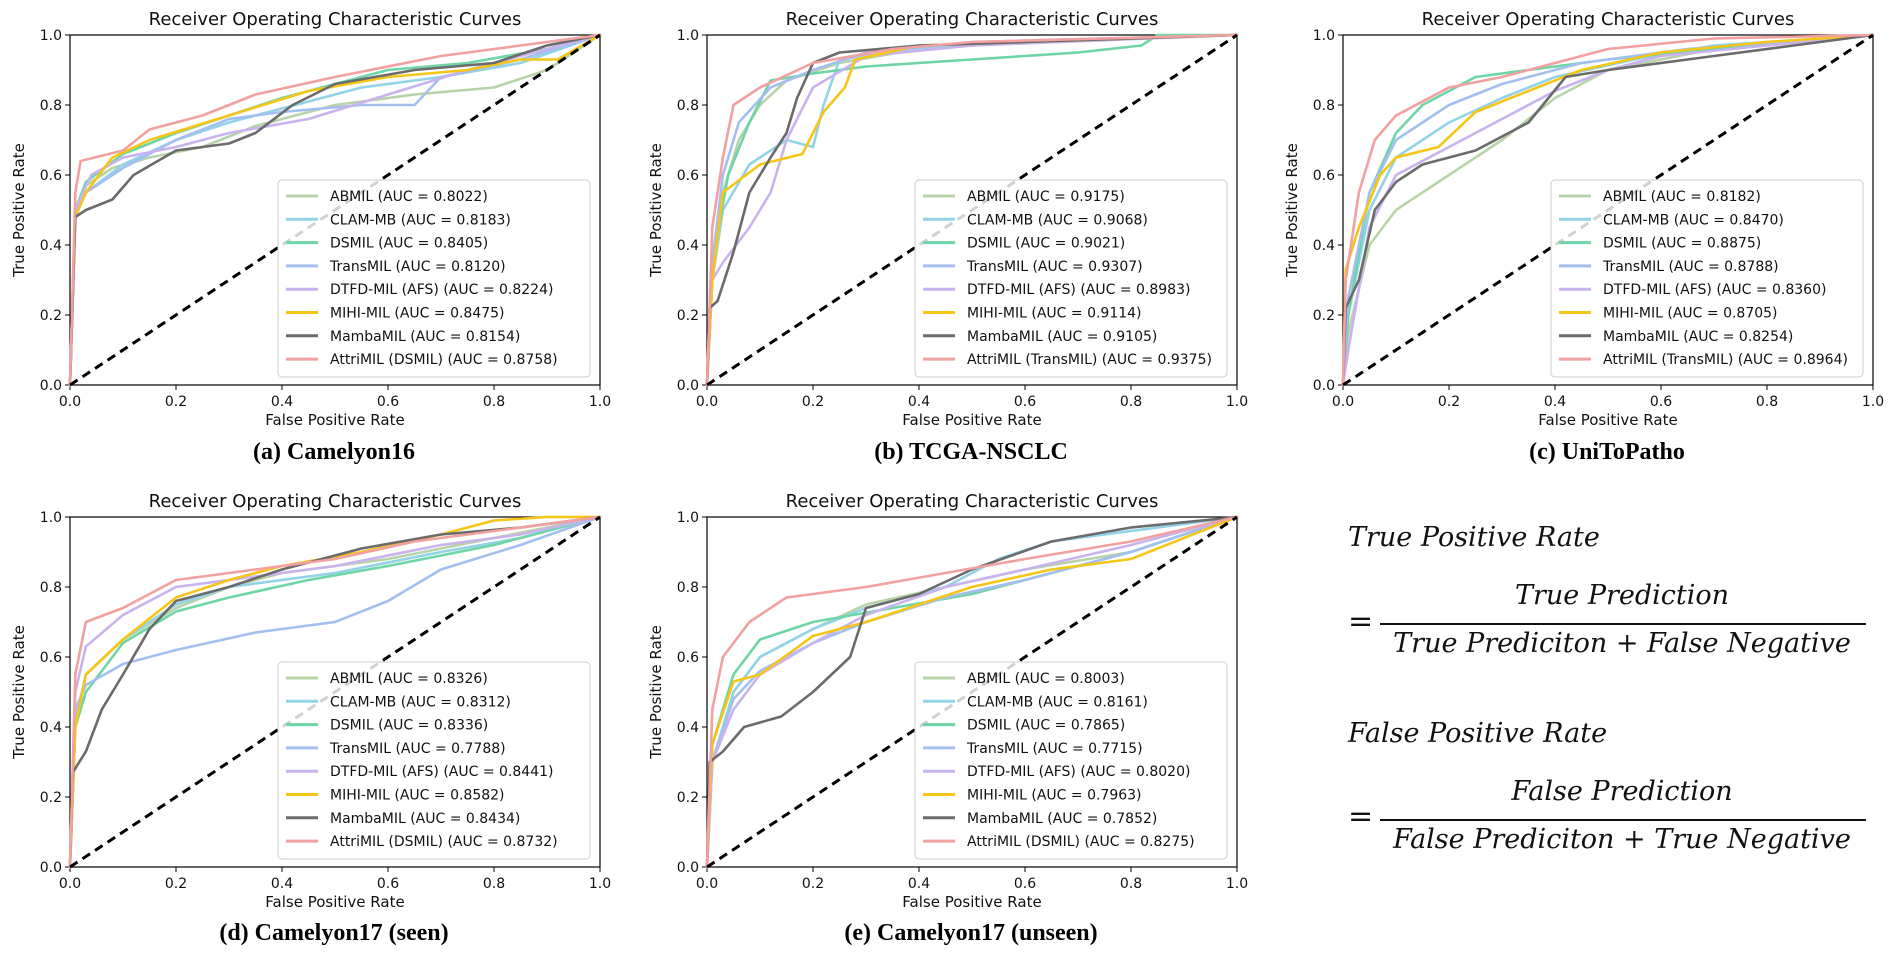 This screenshot has height=954, width=1899. I want to click on legend-entry: DTFD-MIL (AFS) (AUC = 0.8224), so click(441, 290).